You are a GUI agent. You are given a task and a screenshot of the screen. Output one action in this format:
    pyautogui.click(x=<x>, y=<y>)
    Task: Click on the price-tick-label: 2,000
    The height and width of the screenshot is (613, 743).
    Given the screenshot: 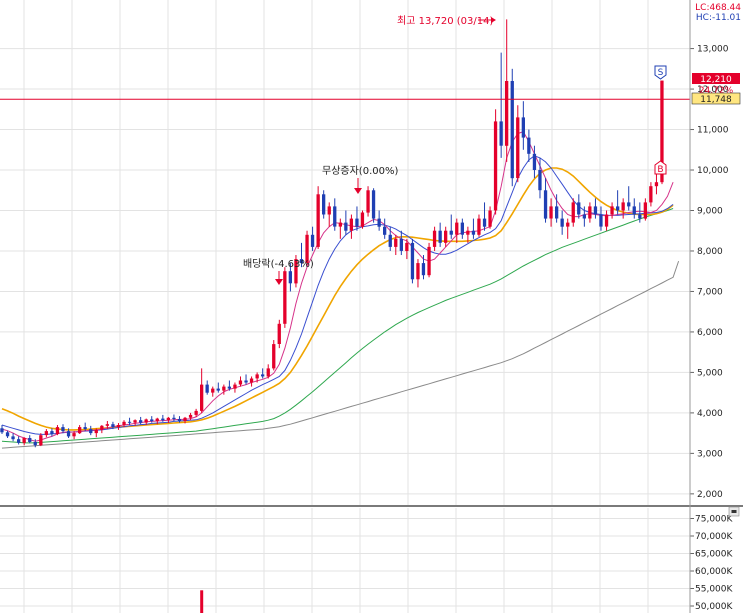 What is the action you would take?
    pyautogui.click(x=710, y=495)
    